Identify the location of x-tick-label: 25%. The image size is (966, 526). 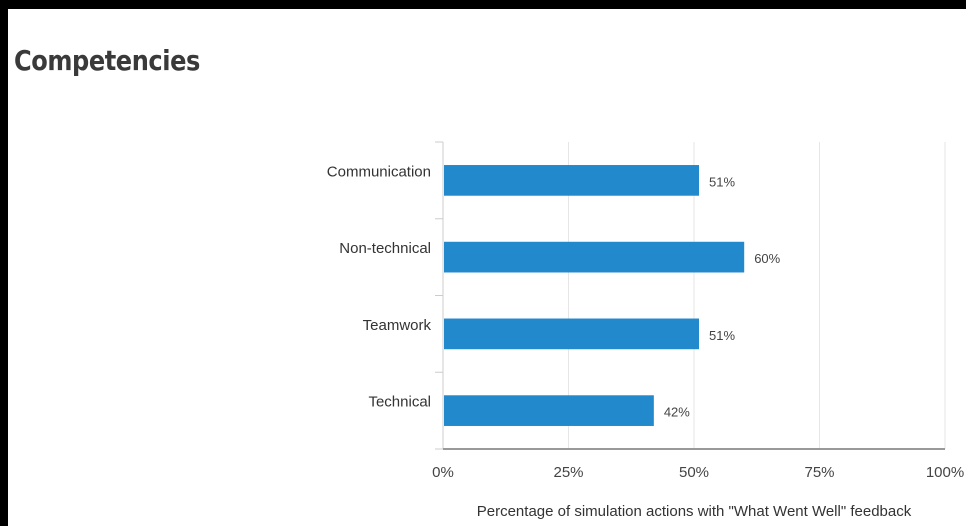
(568, 472).